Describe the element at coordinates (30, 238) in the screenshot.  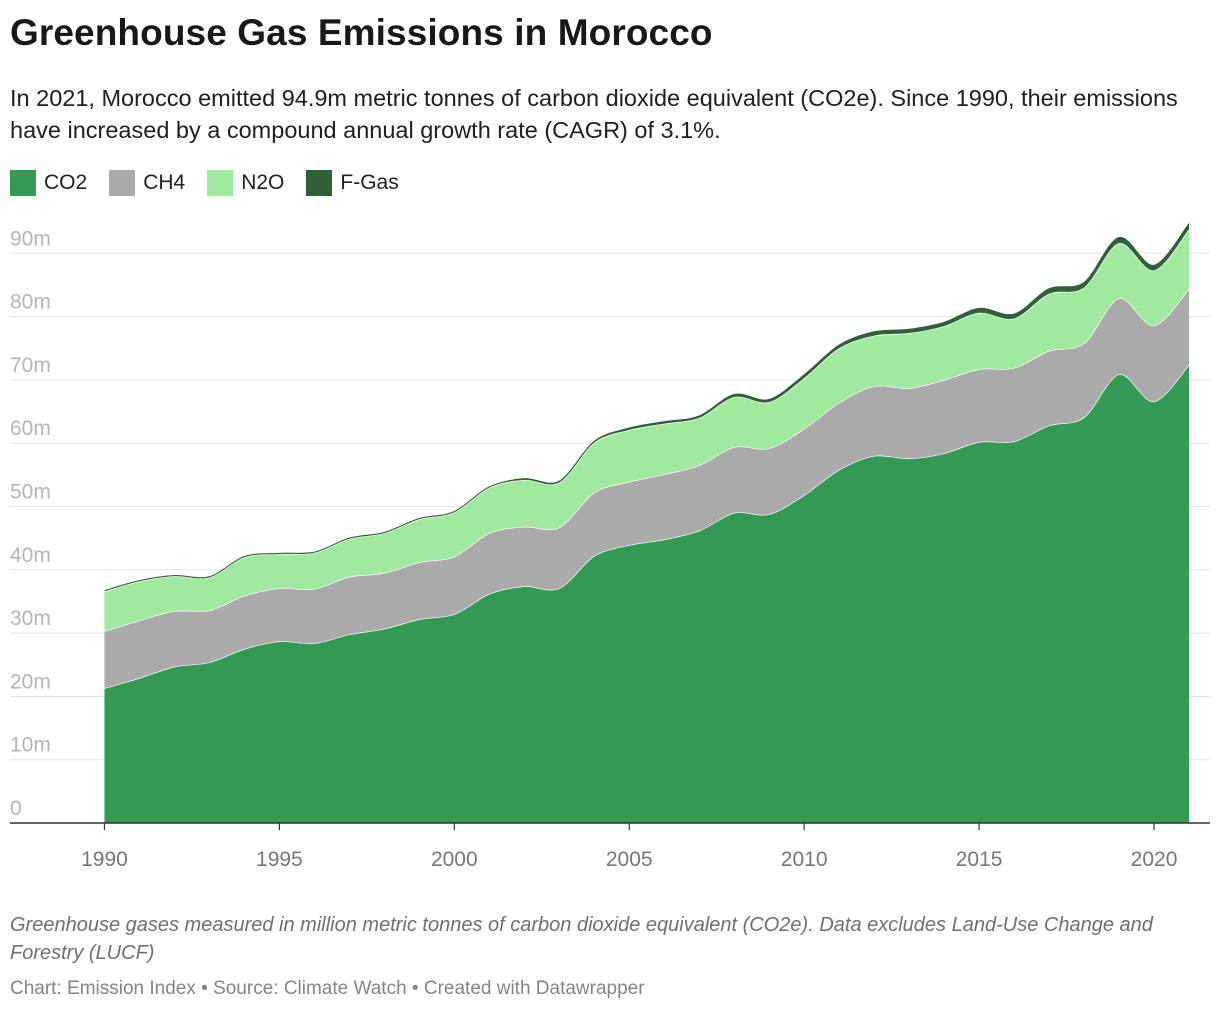
I see `y-tick-label-90: 90m` at that location.